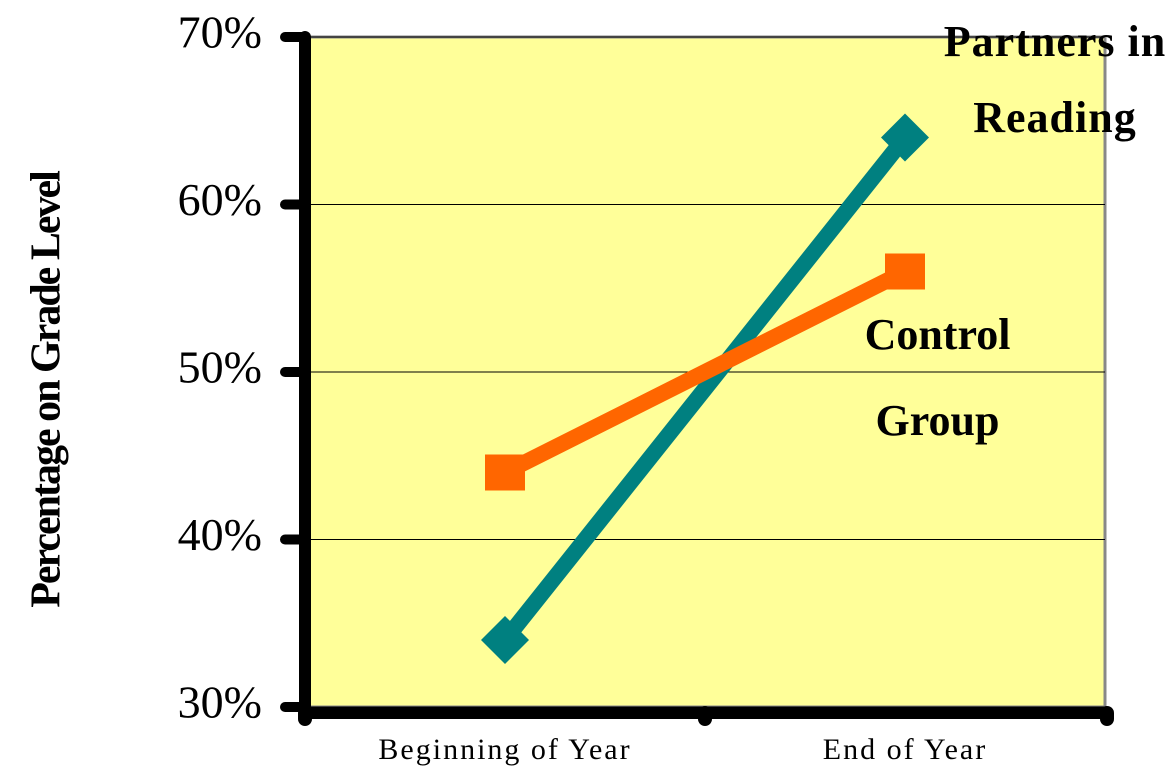  I want to click on y-tick-label: 50%, so click(220, 367).